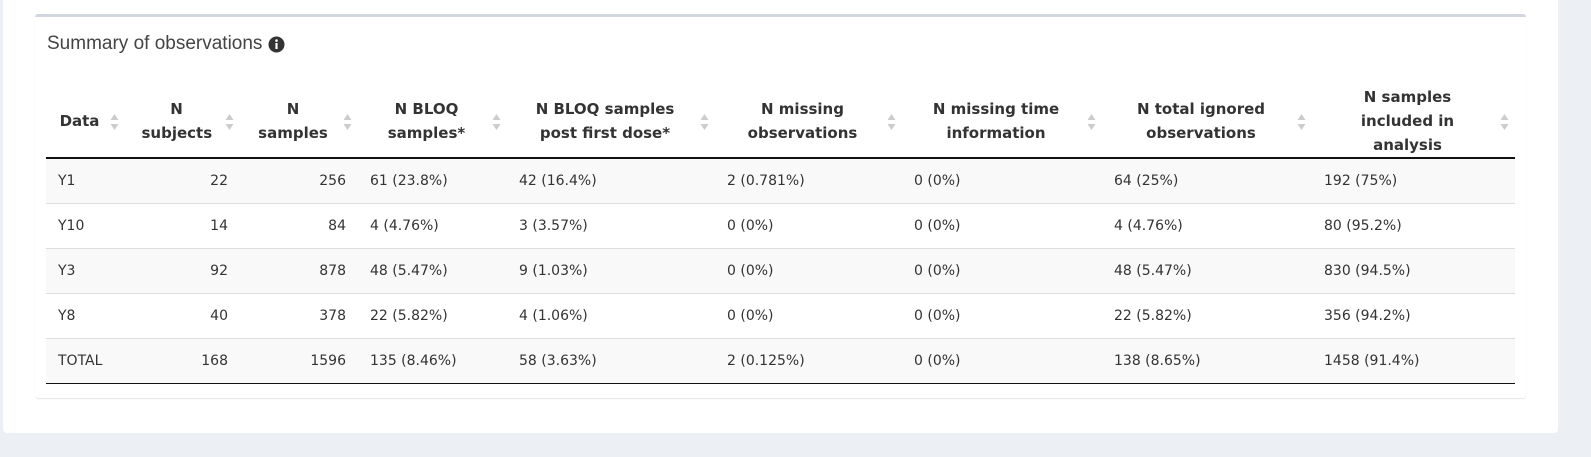 This screenshot has width=1591, height=457. I want to click on table-cell: 2 (0.125%), so click(808, 361).